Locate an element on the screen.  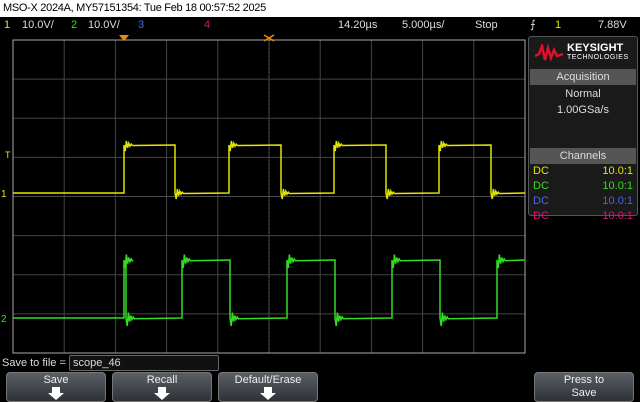
default-erase-label: Default/Erase is located at coordinates (268, 380).